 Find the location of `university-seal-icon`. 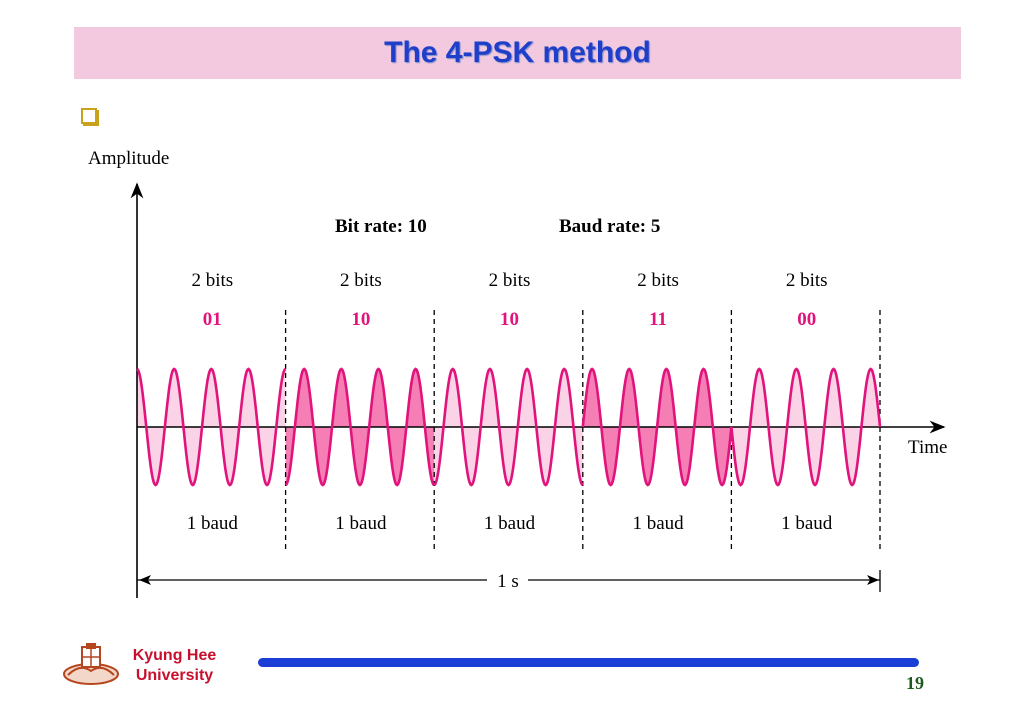

university-seal-icon is located at coordinates (91, 664).